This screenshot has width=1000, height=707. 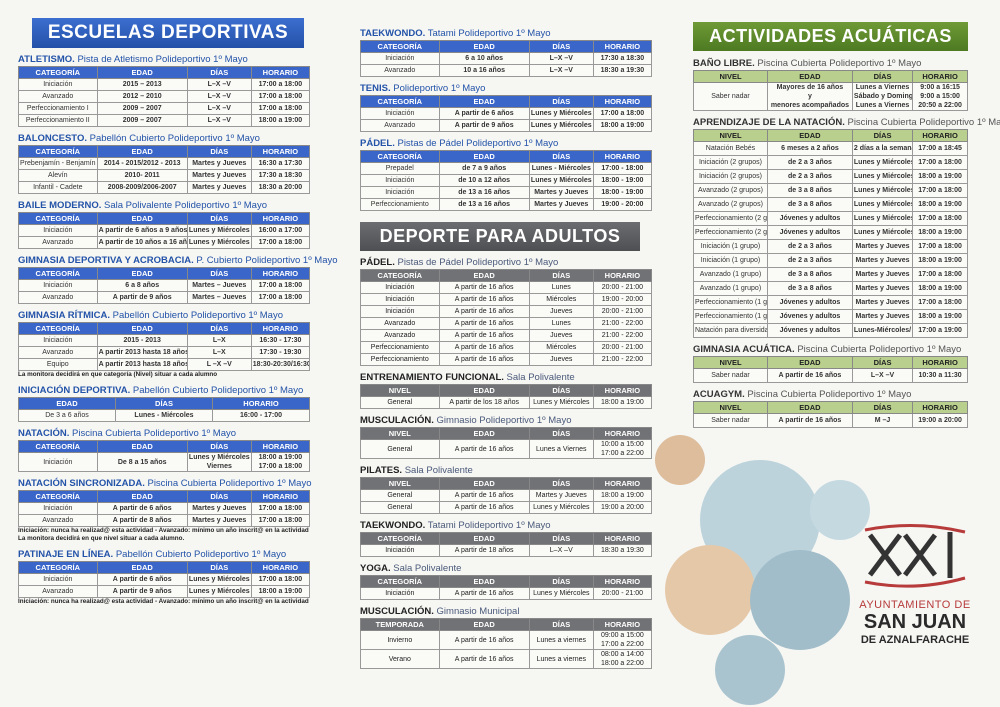 What do you see at coordinates (940, 190) in the screenshot?
I see `table-cell: 17:00 a 18:00` at bounding box center [940, 190].